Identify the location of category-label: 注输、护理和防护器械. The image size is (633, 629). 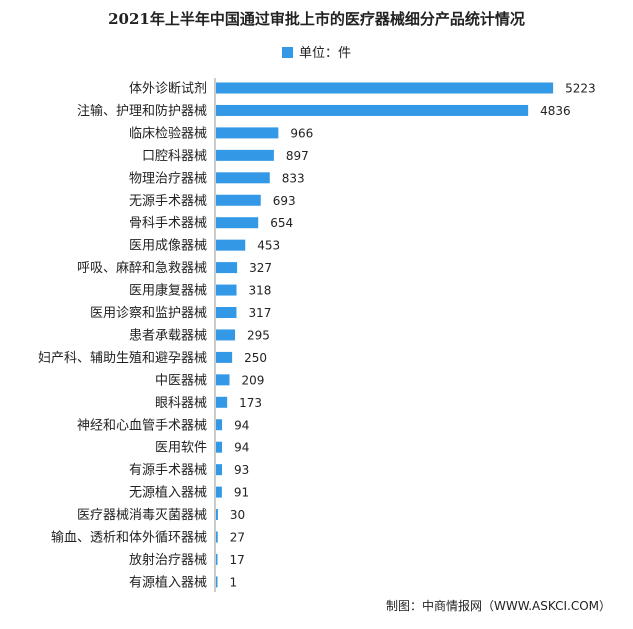
(142, 111).